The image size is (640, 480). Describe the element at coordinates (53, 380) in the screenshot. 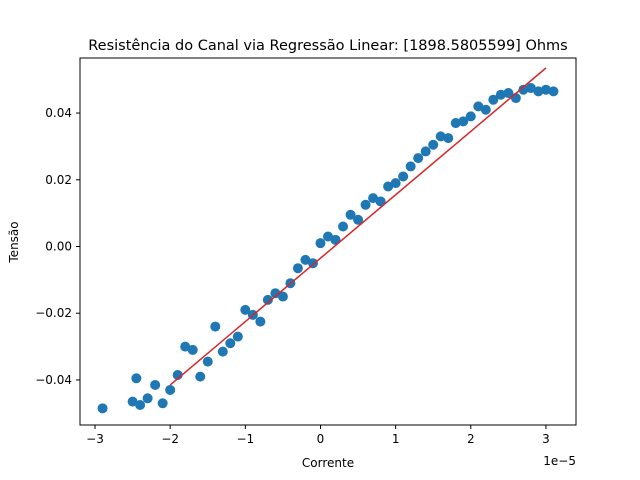

I see `y-tick-label: −0.04` at that location.